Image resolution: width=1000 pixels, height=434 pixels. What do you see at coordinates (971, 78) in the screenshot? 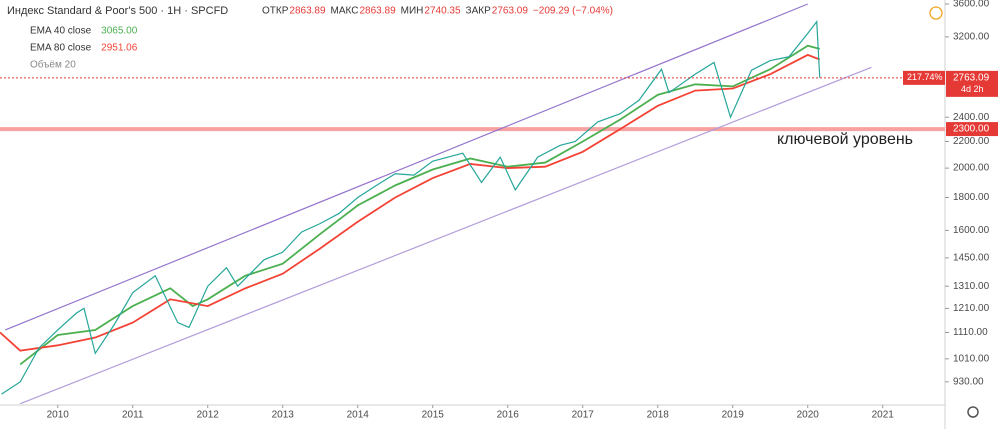
I see `last-price: 2763.09` at bounding box center [971, 78].